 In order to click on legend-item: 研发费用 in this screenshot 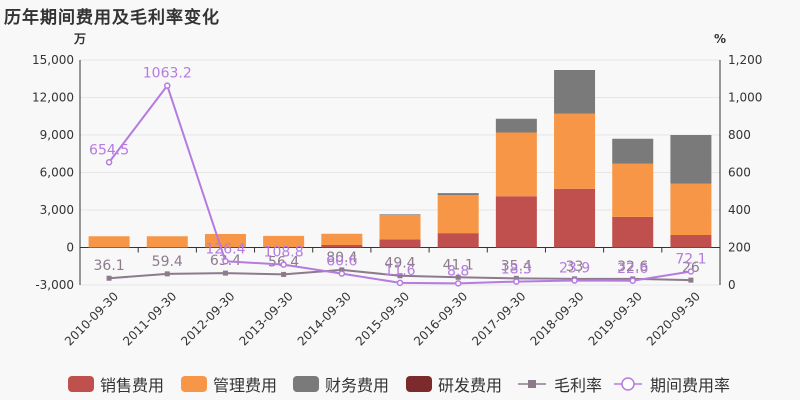, I will do `click(454, 384)`.